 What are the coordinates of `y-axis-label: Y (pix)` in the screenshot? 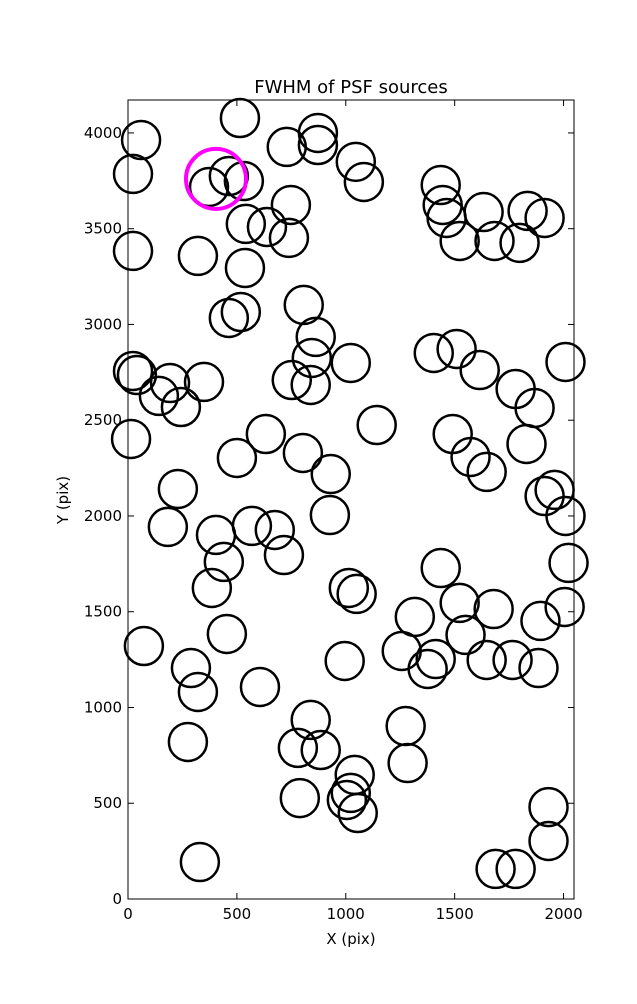 It's located at (63, 500).